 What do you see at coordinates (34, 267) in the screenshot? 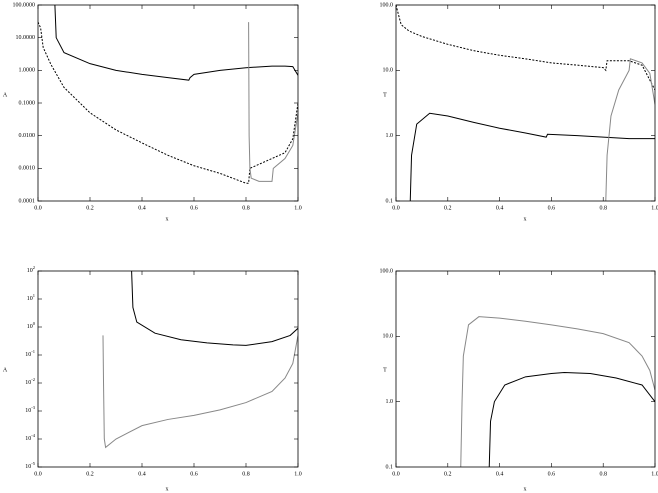
I see `y-tick-exponent: 2` at bounding box center [34, 267].